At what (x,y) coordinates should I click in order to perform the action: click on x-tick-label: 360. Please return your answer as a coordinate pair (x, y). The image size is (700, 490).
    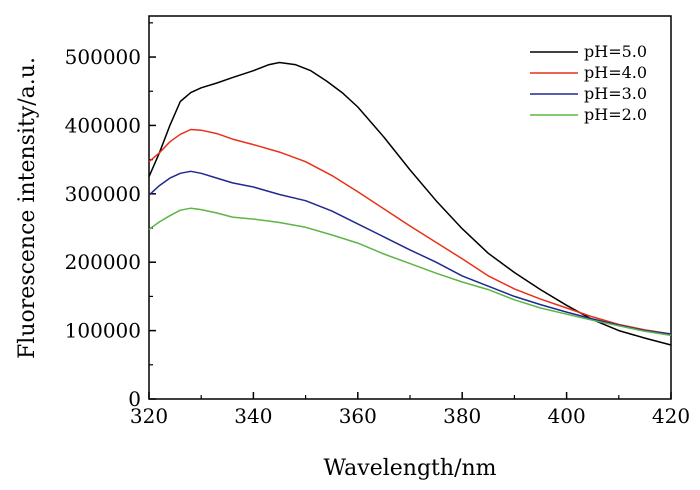
    Looking at the image, I should click on (358, 416).